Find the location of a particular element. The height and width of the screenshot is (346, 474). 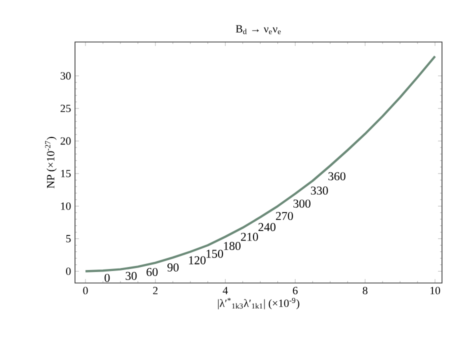

y-axis-title: NP (×10$^{-27}$) is located at coordinates (51, 162).